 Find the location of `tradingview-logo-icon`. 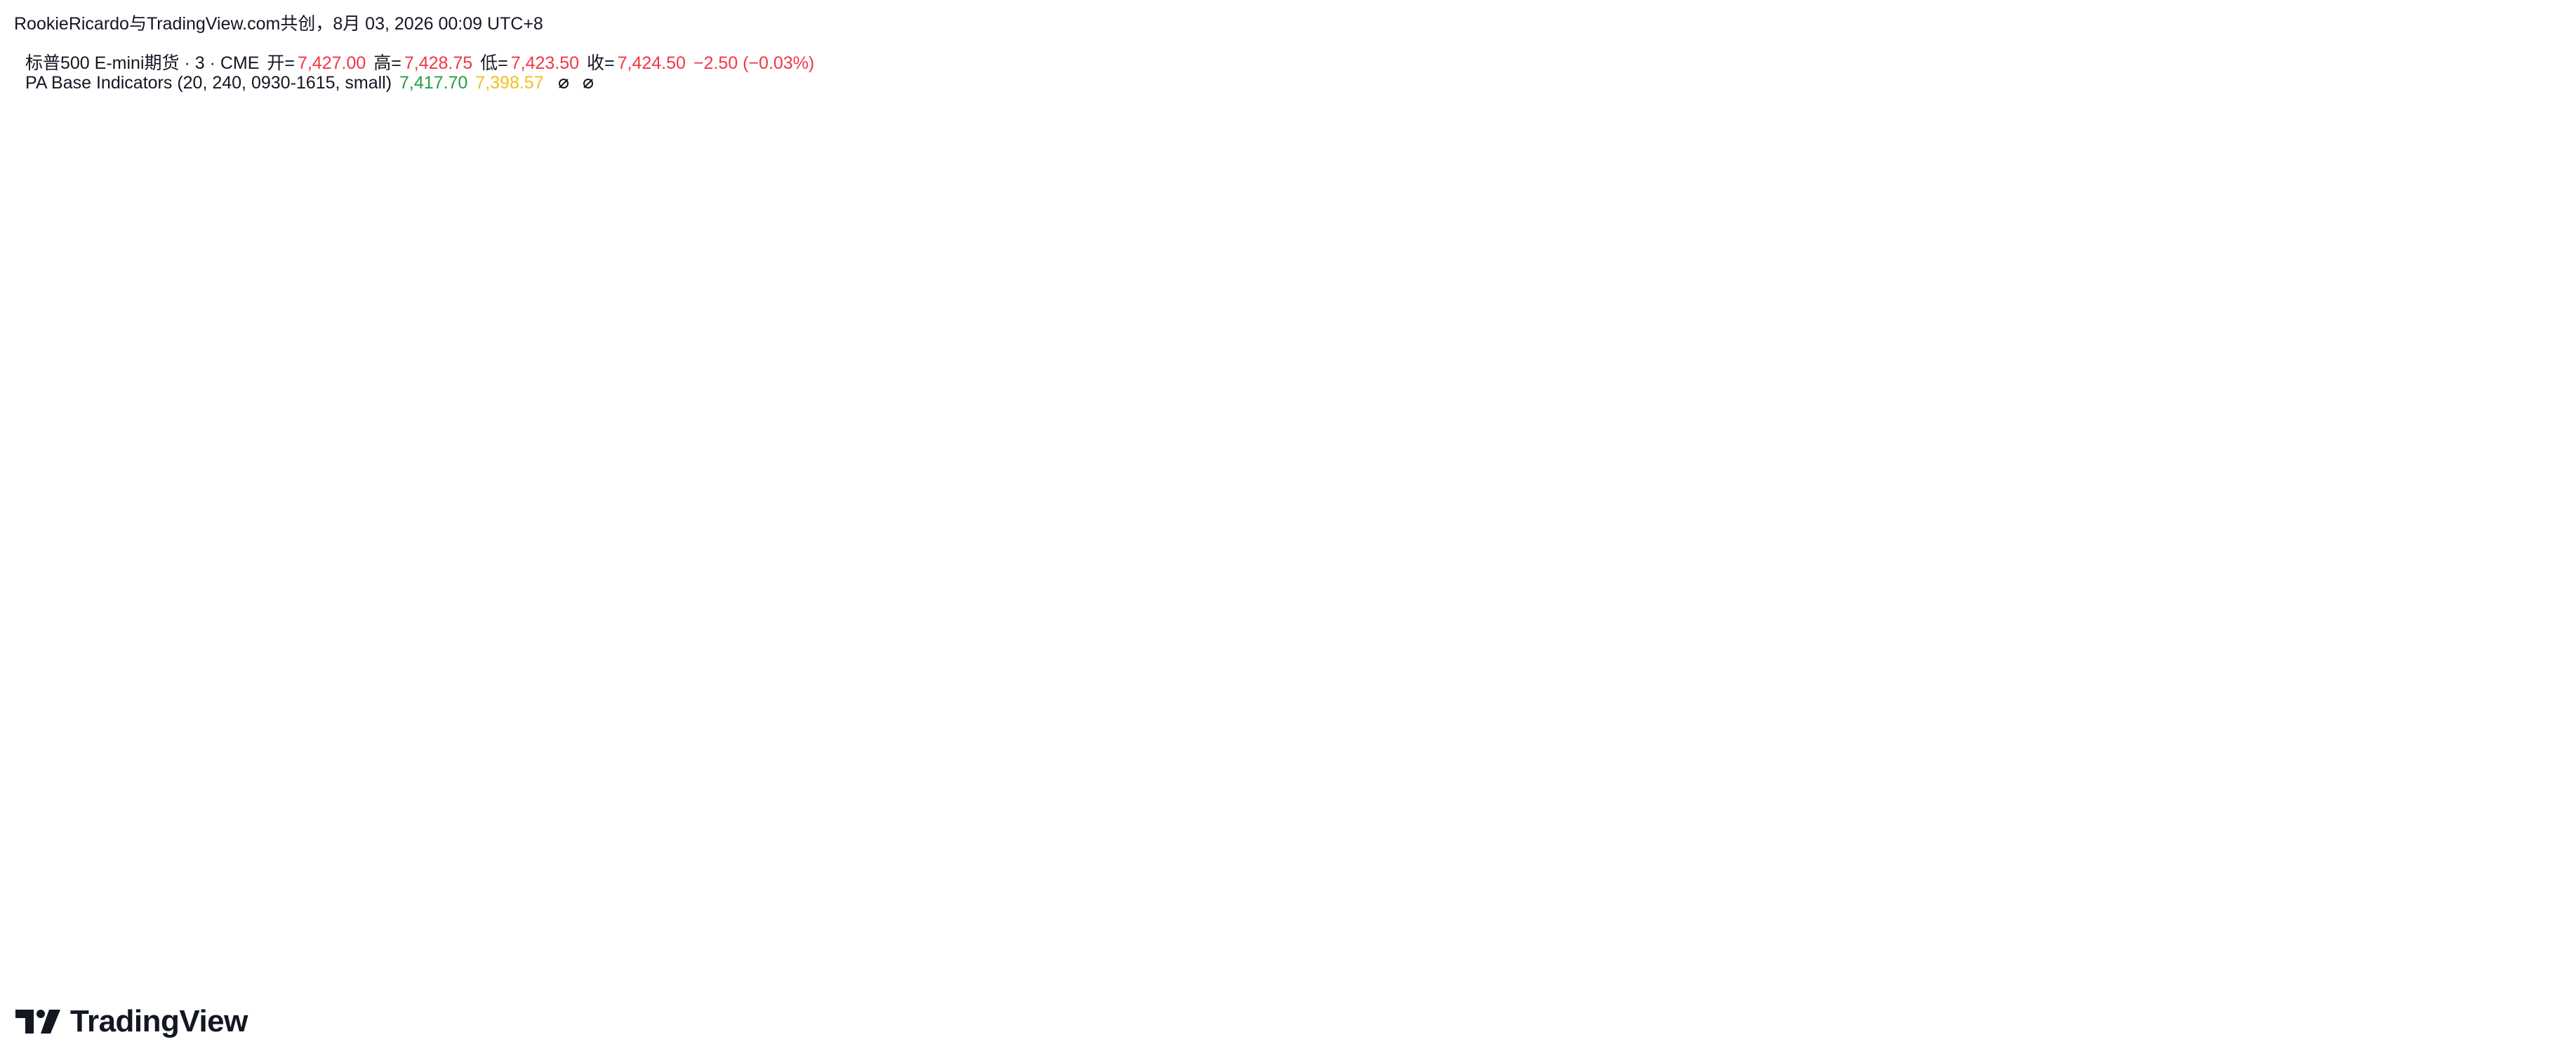

tradingview-logo-icon is located at coordinates (38, 1022).